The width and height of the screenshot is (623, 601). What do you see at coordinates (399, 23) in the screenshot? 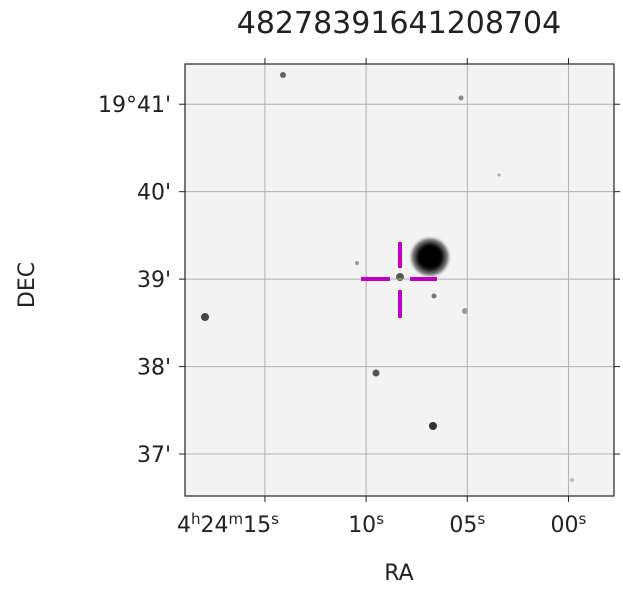
I see `chart-title: 48278391641208704` at bounding box center [399, 23].